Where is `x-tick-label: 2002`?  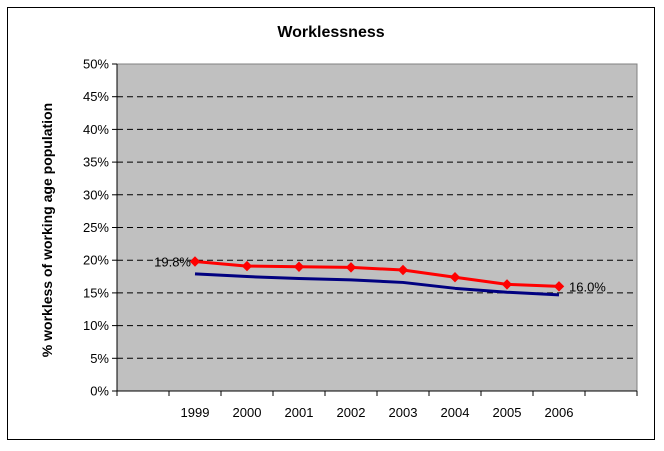
x-tick-label: 2002 is located at coordinates (351, 412).